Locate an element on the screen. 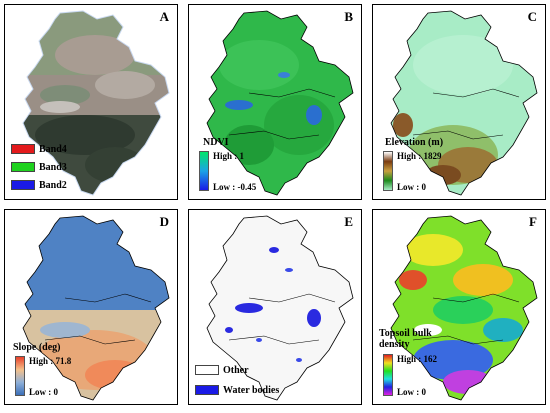 The height and width of the screenshot is (413, 550). legend-high: High : 71.8 is located at coordinates (50, 361).